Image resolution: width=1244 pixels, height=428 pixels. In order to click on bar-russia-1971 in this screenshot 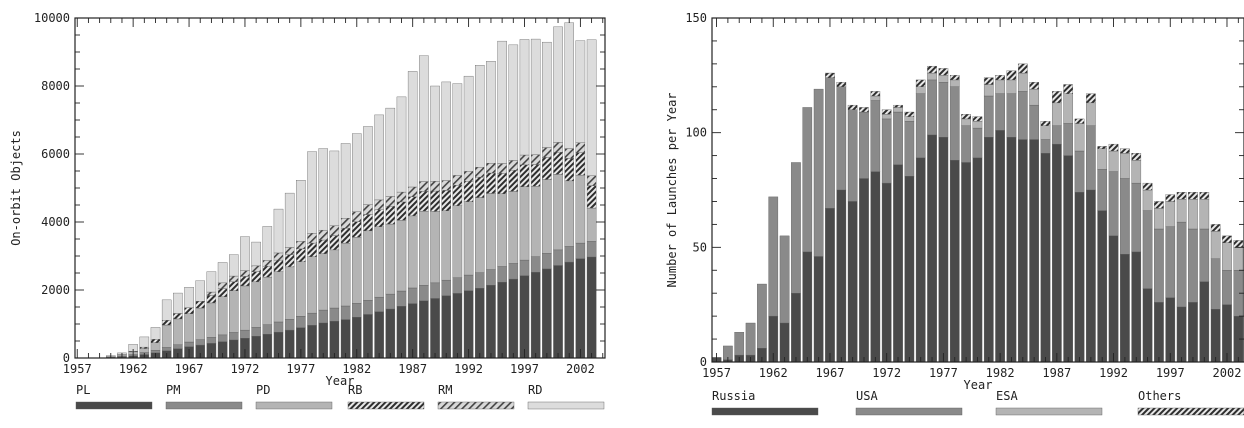, I will do `click(875, 267)`.